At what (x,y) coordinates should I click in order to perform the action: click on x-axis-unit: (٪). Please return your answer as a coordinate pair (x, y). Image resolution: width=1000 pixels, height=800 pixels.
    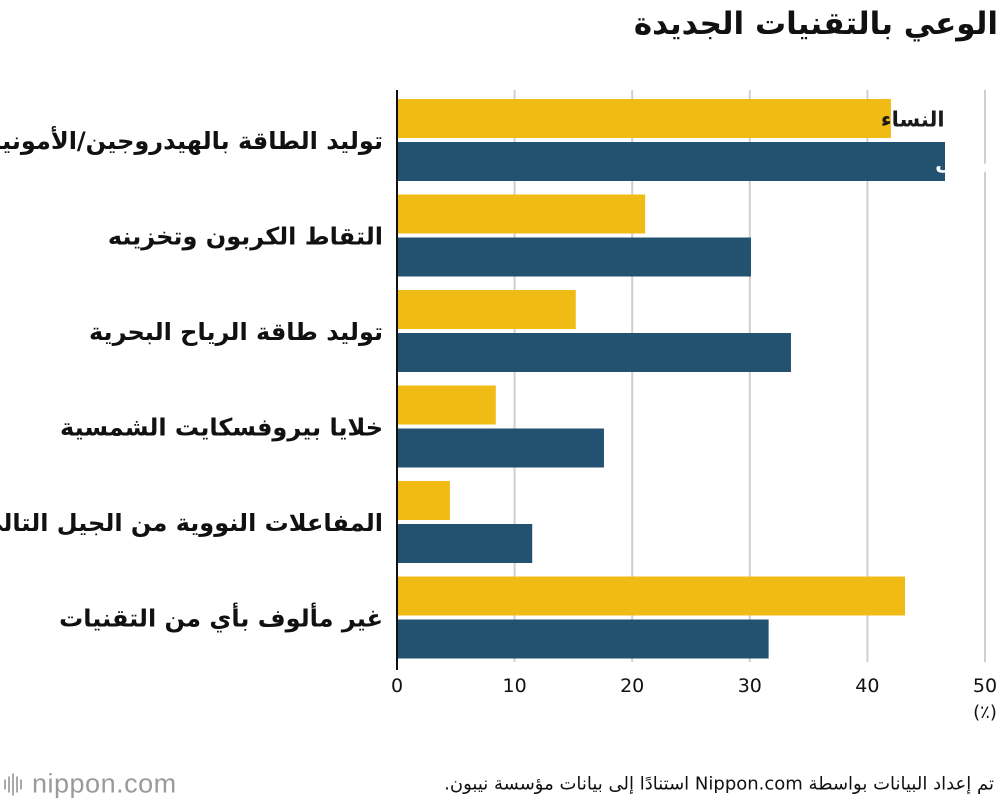
    Looking at the image, I should click on (985, 712).